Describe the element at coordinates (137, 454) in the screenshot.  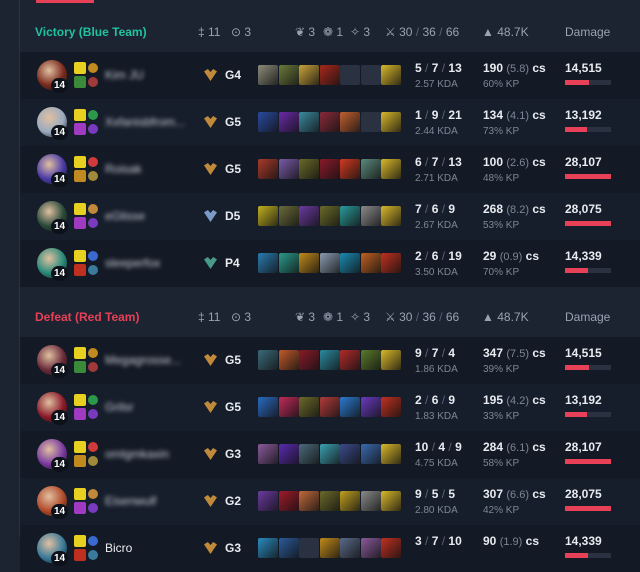
I see `summoner-name: omlgmkaxin` at that location.